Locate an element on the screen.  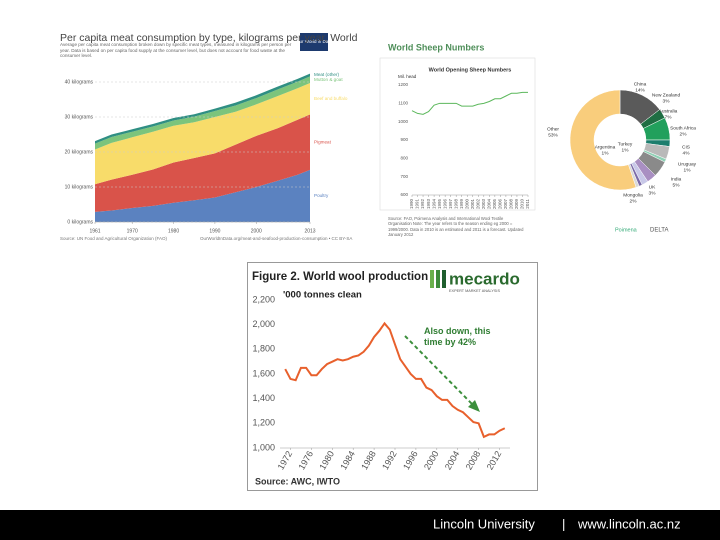
x-tick-label: 1997 is located at coordinates (450, 204).